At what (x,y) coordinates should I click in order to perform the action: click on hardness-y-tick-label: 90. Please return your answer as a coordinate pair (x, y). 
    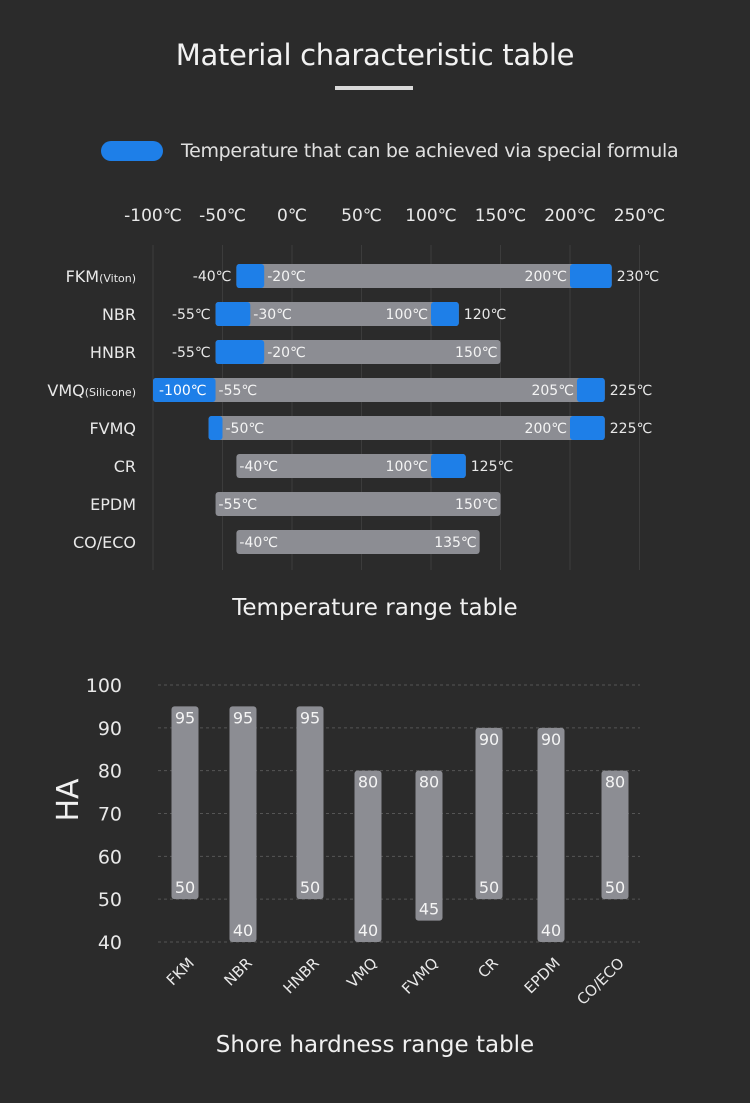
    Looking at the image, I should click on (110, 729).